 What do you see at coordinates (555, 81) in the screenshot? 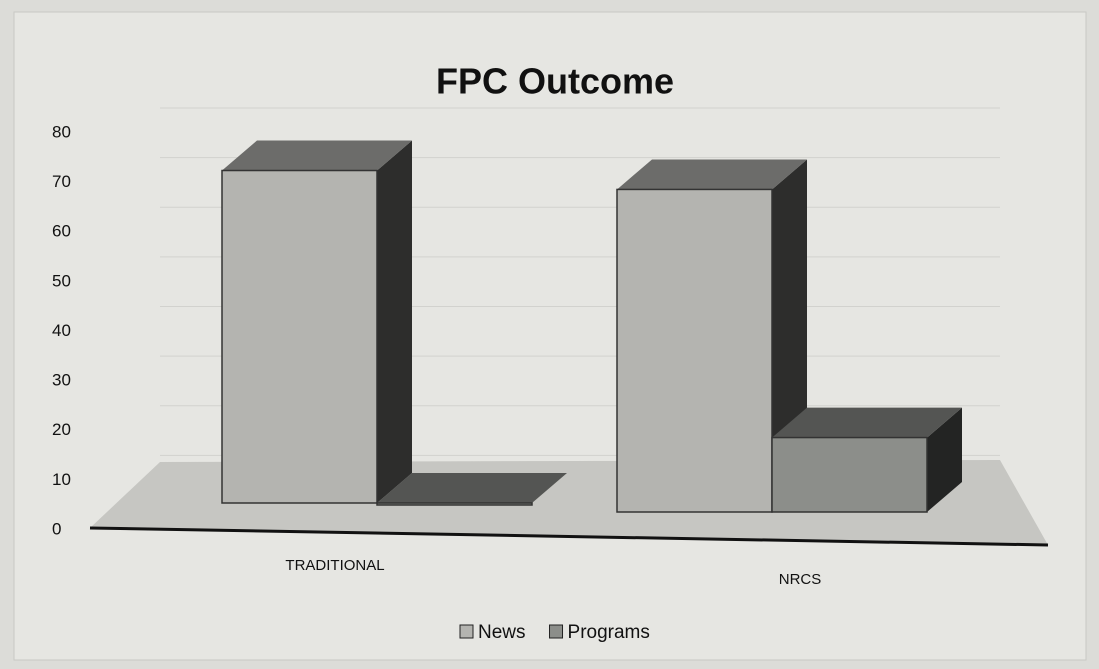
I see `chart-title: FPC Outcome` at bounding box center [555, 81].